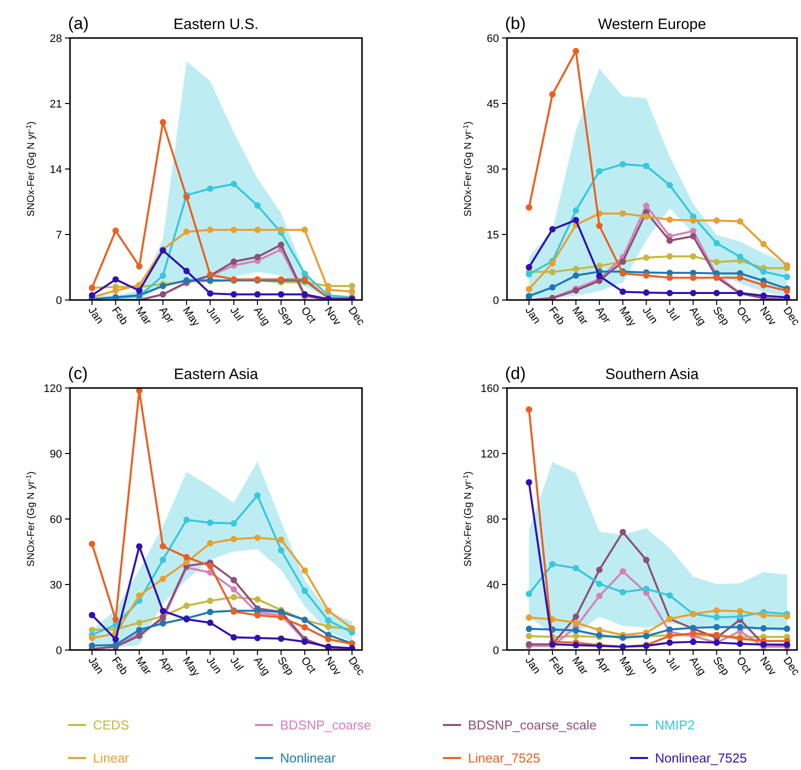  I want to click on y-tick-label: 14, so click(56, 170).